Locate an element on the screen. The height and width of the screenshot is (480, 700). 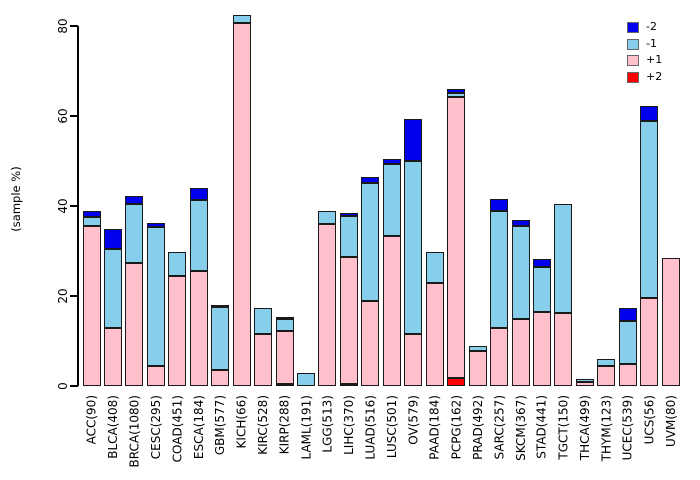
x-tick-label: PCPG(162) is located at coordinates (456, 427).